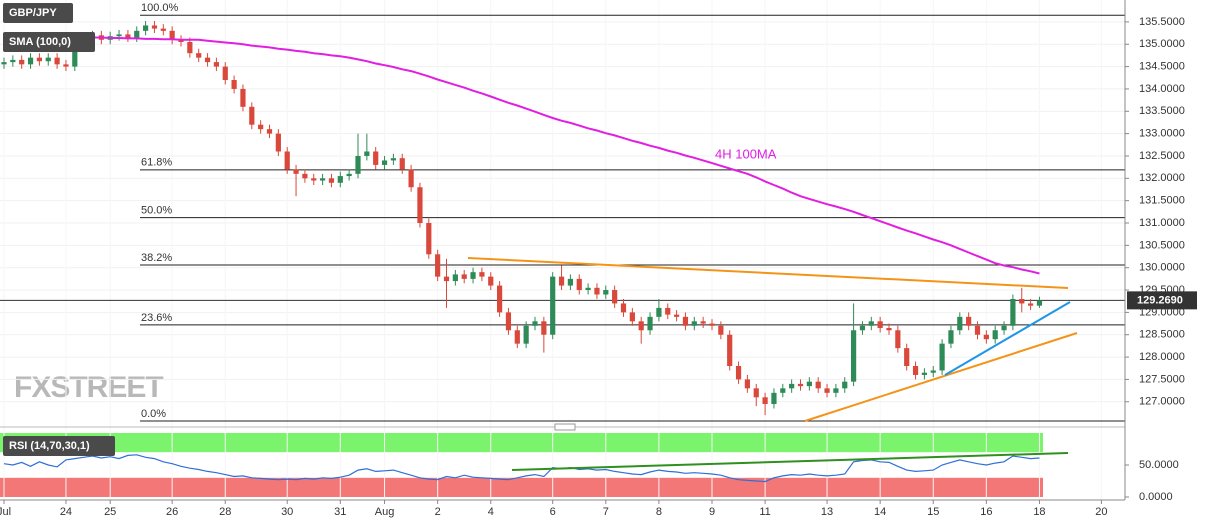 This screenshot has height=526, width=1207. Describe the element at coordinates (1159, 465) in the screenshot. I see `rsi-tick-label: 50.0000` at that location.